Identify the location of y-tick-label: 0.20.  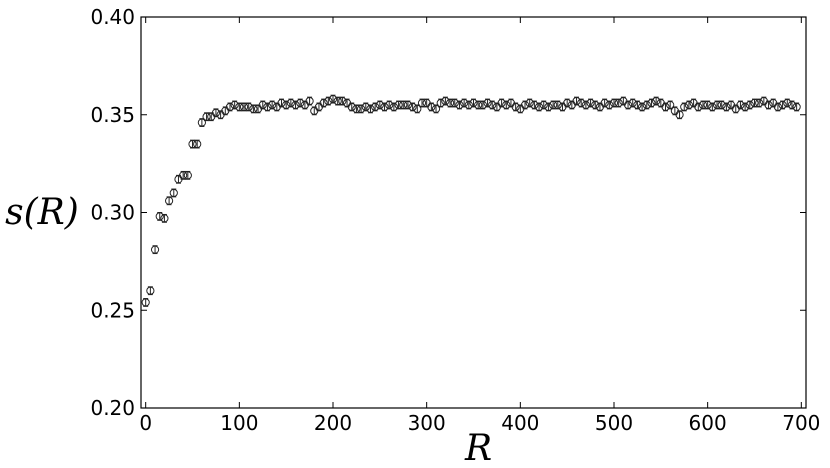
(112, 408).